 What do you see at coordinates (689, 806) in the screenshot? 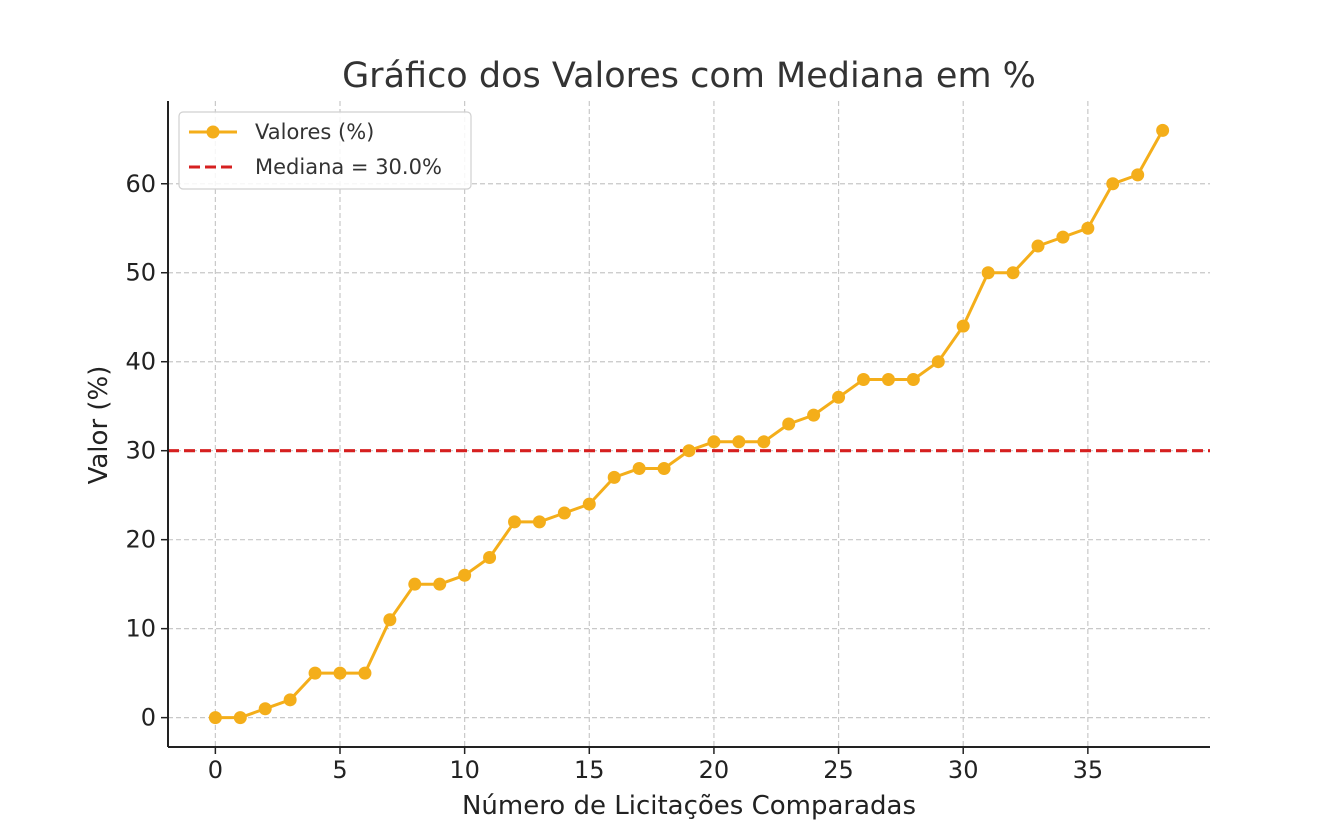
I see `x-axis-label: Número de Licitações Comparadas` at bounding box center [689, 806].